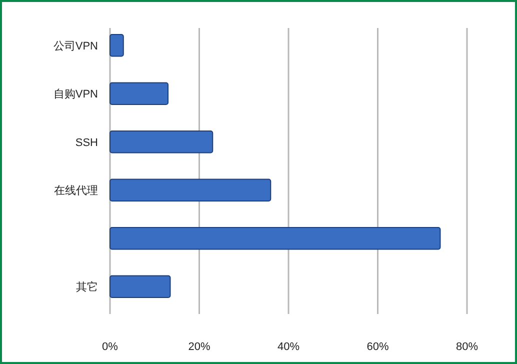  I want to click on y-tick-label: SSH, so click(86, 142).